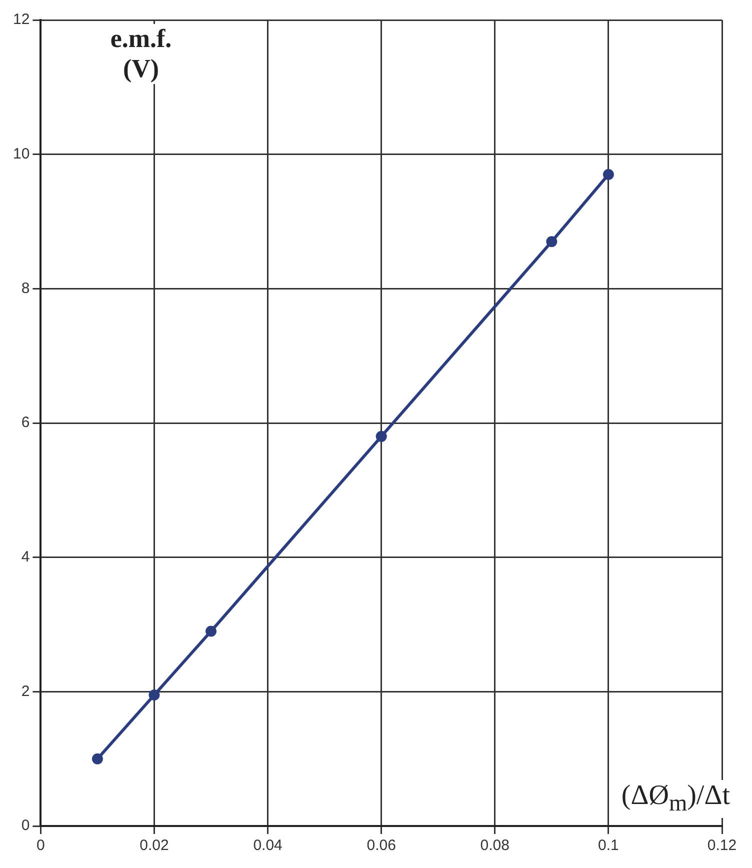 The height and width of the screenshot is (868, 752). Describe the element at coordinates (722, 845) in the screenshot. I see `x-tick-label: 0.12` at that location.